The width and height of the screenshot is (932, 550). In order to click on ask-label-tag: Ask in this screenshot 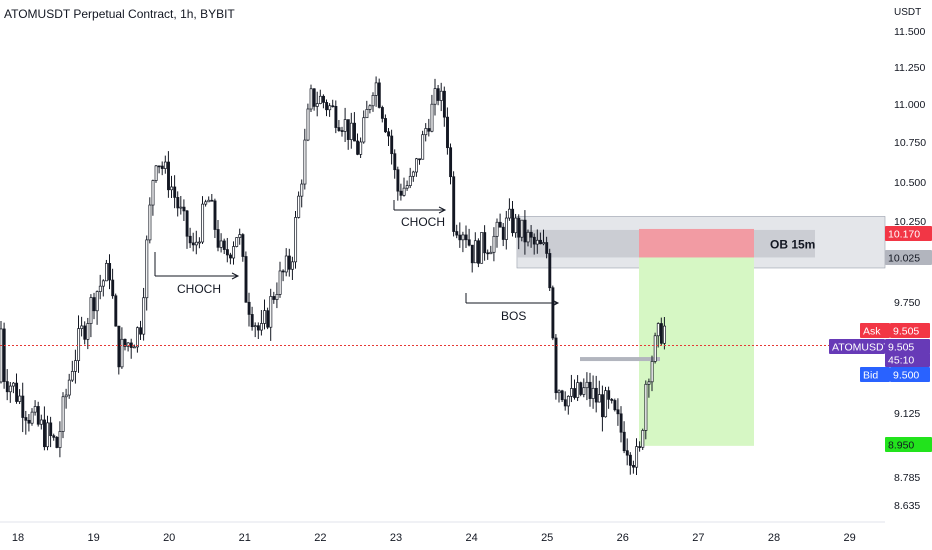, I will do `click(875, 330)`.